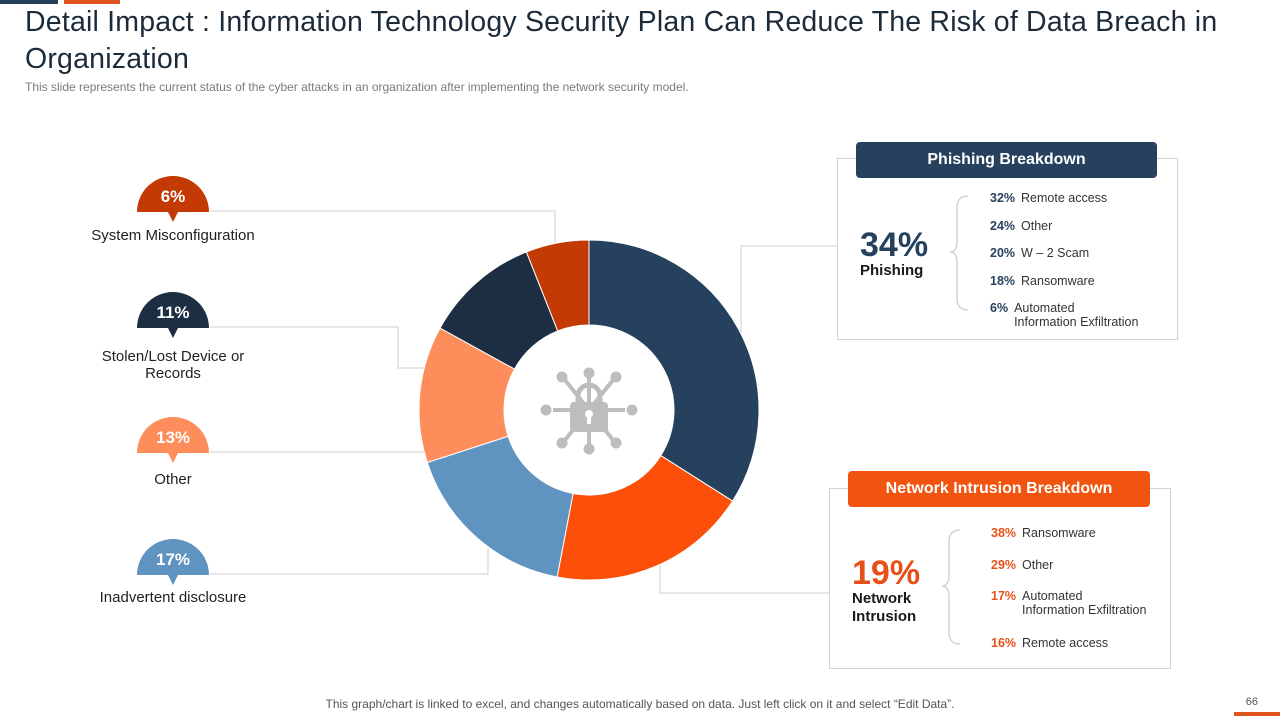 Image resolution: width=1280 pixels, height=720 pixels. I want to click on breakdown-item-text: W – 2 Scam, so click(1055, 253).